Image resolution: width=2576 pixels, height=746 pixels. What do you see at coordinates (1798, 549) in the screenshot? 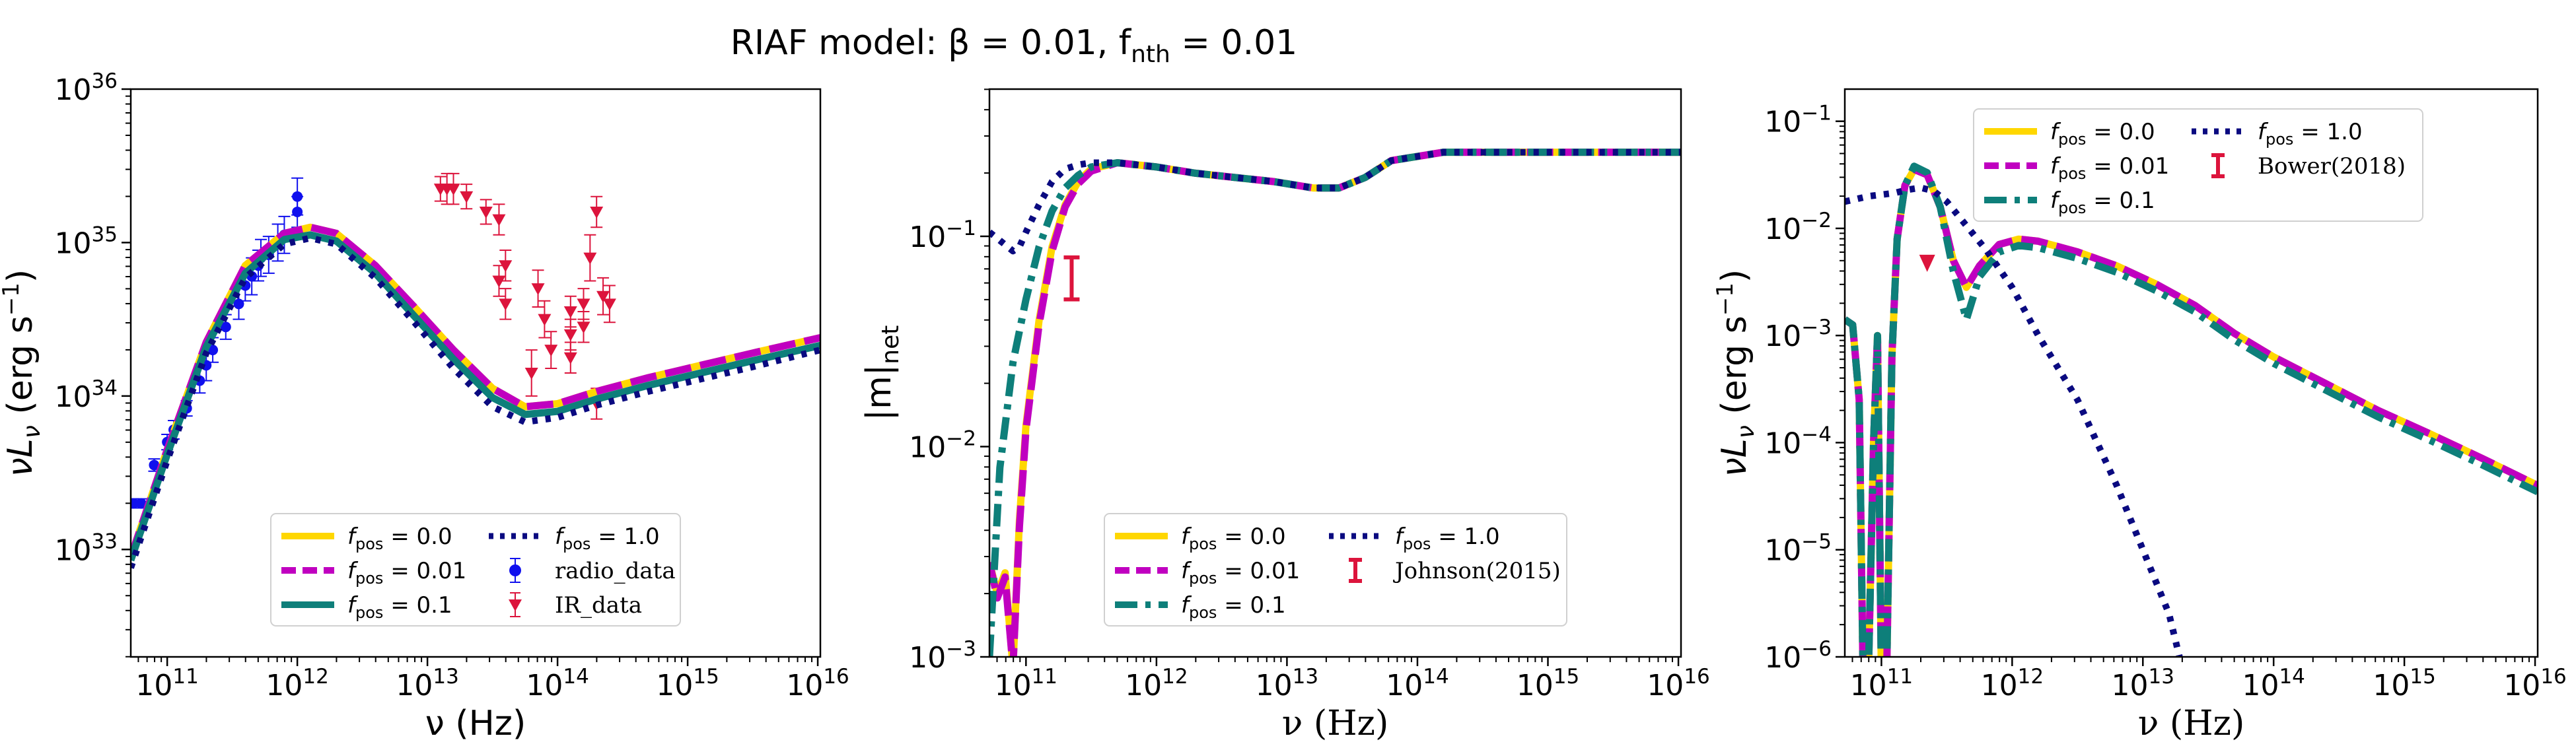
I see `y-tick-label: 10⁻⁵` at bounding box center [1798, 549].